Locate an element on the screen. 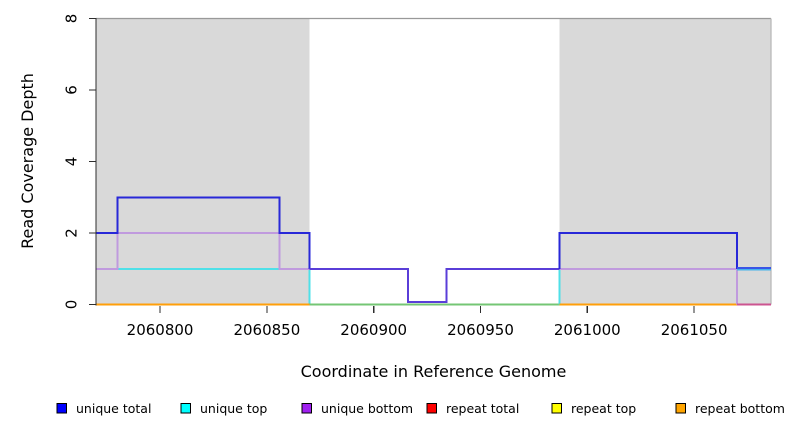 The width and height of the screenshot is (792, 436). legend-label: repeat top is located at coordinates (603, 408).